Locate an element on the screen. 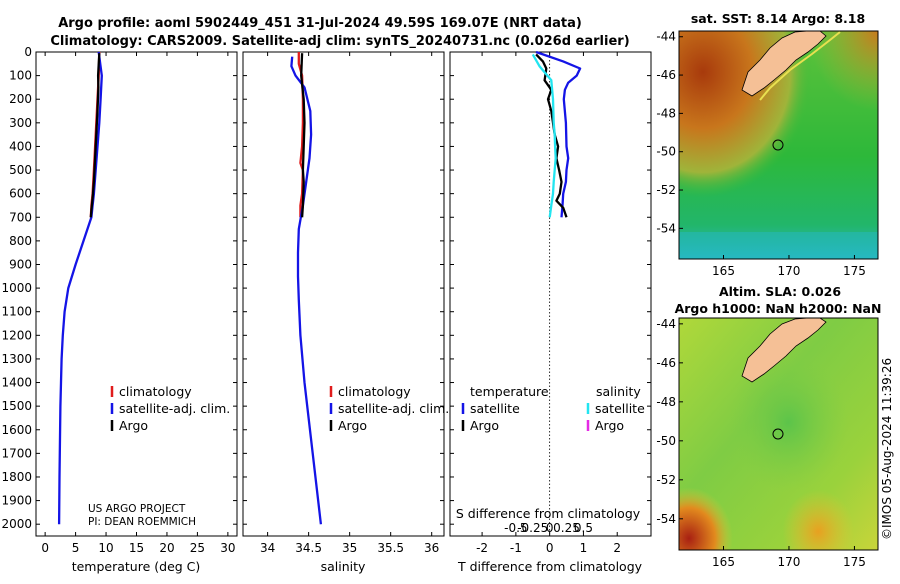 Image resolution: width=900 pixels, height=584 pixels. s-x-tick-label: 0.25 is located at coordinates (566, 528).